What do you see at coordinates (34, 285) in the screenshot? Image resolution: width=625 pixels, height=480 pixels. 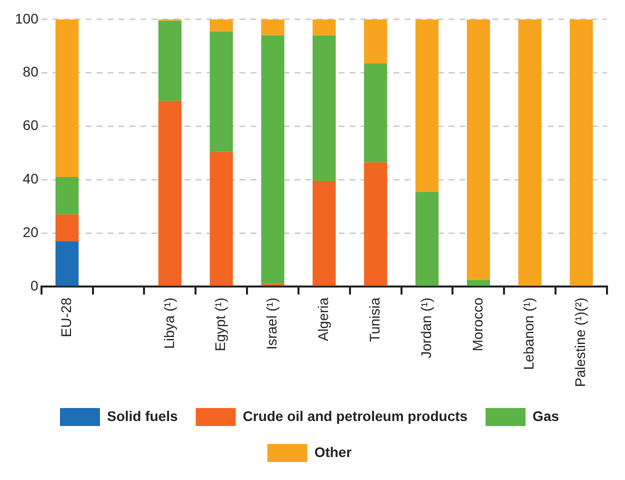 I see `y-tick-label: 0` at bounding box center [34, 285].